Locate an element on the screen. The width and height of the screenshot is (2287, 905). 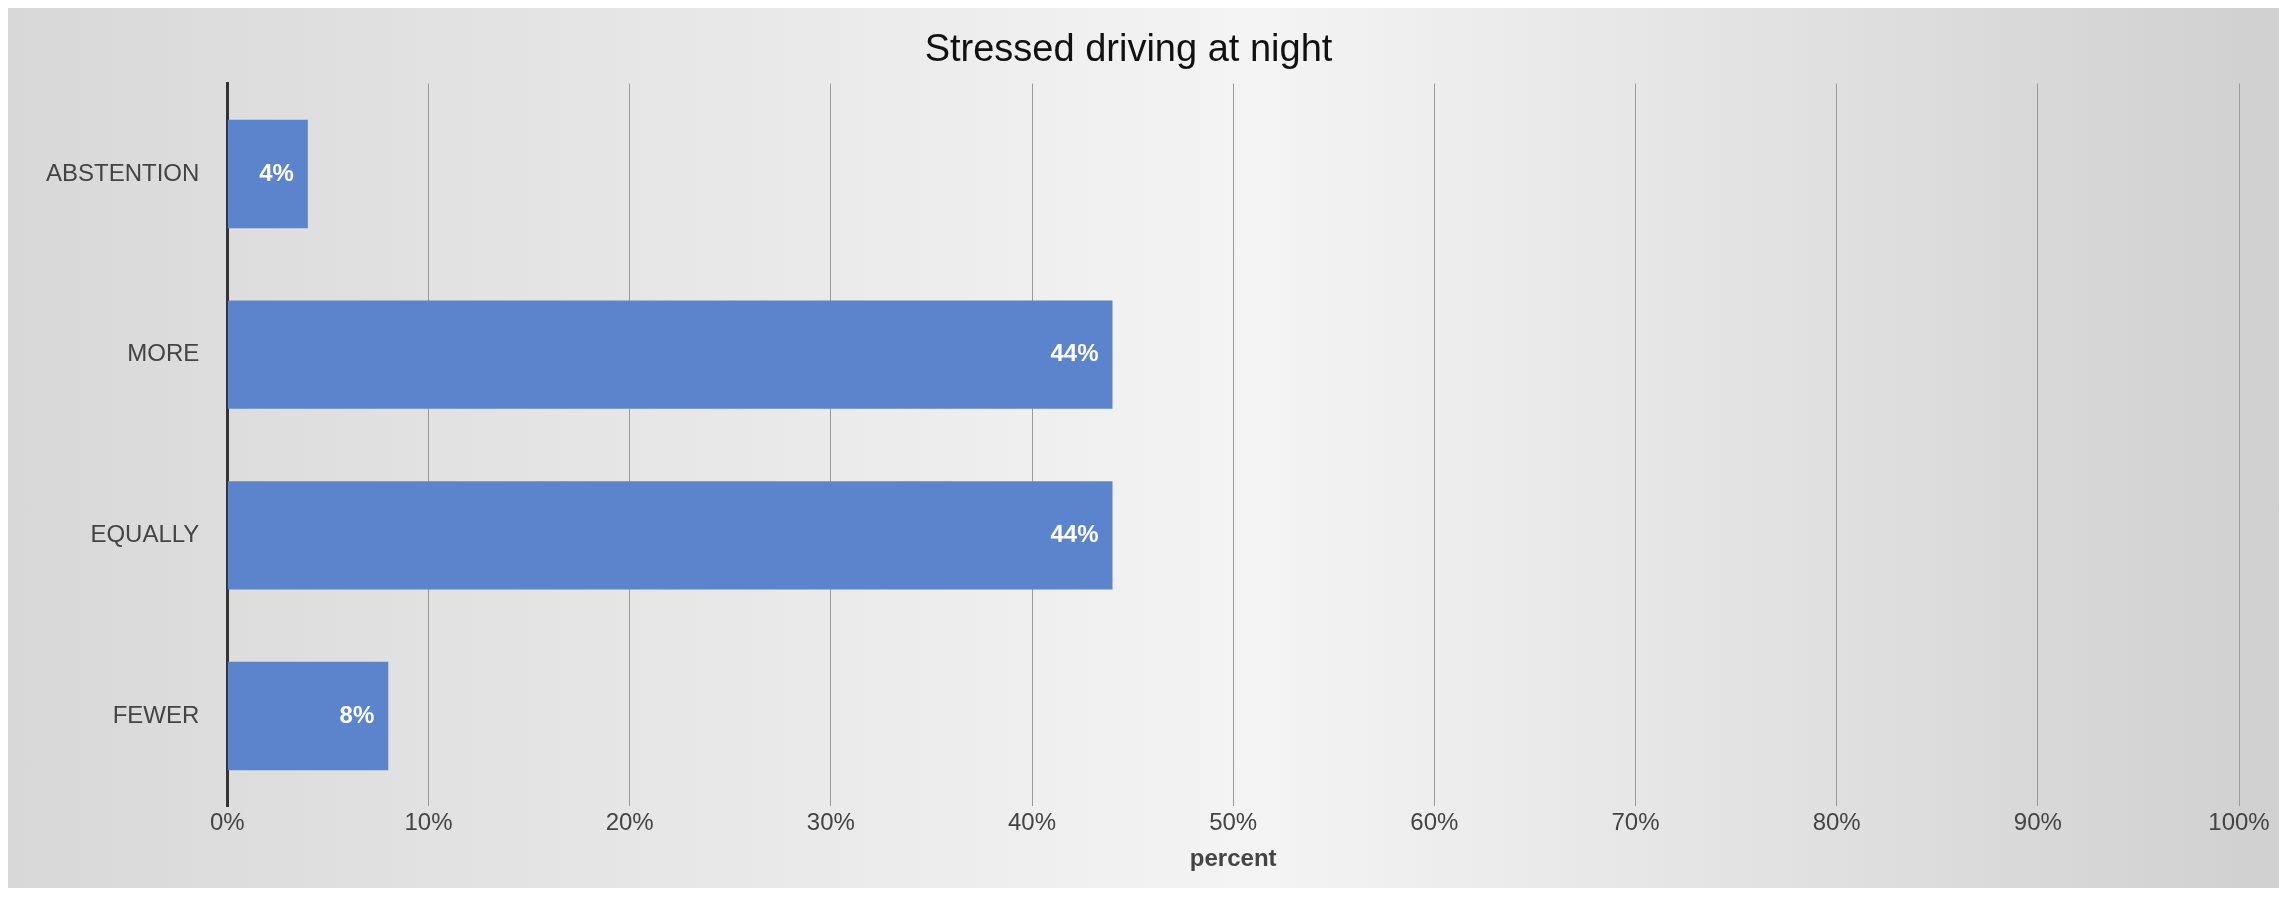
y-tick-label: FEWER is located at coordinates (156, 714).